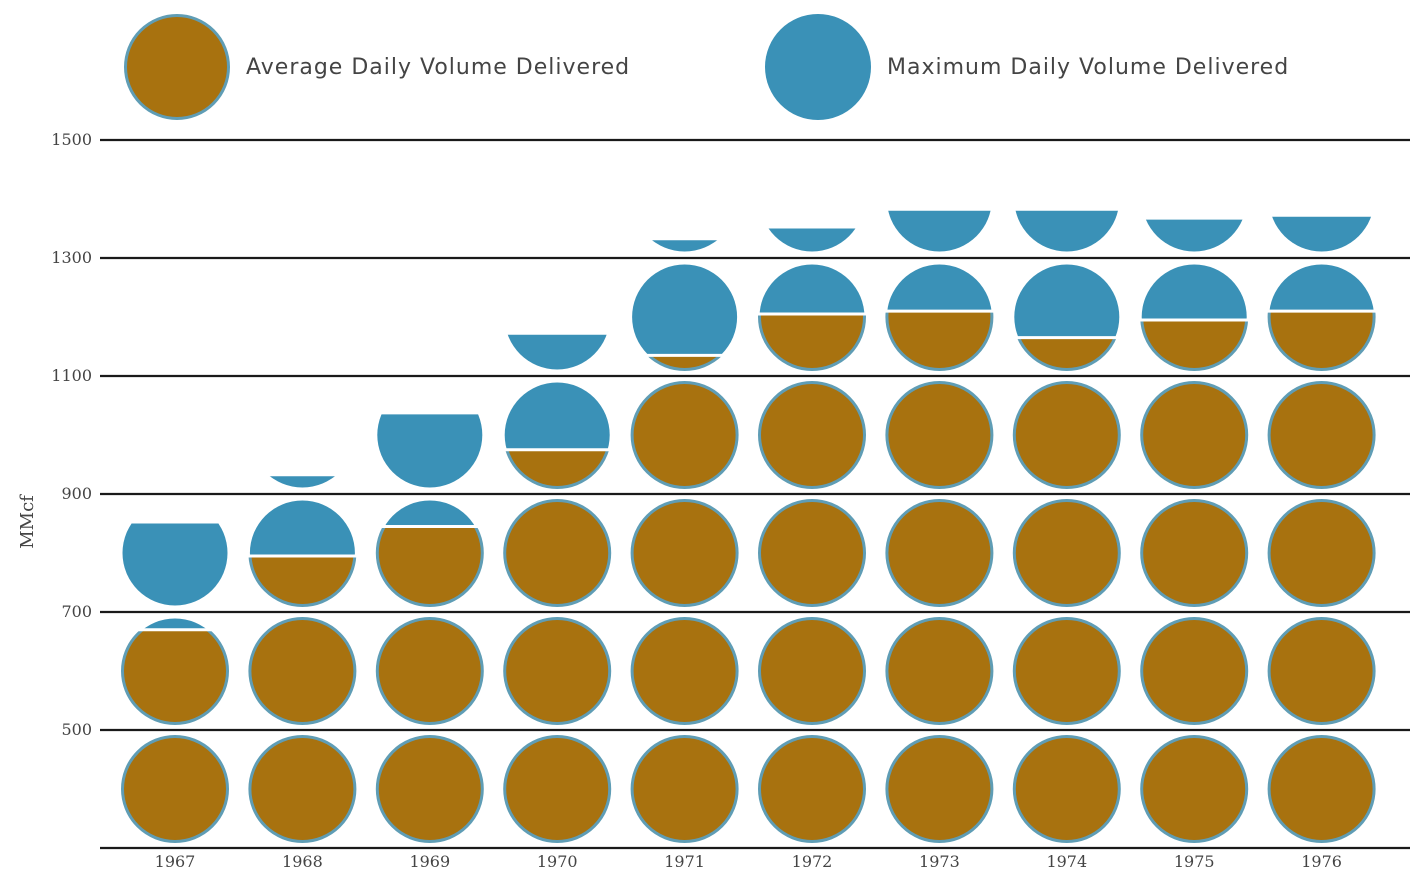 This screenshot has width=1416, height=873. I want to click on bar-1971, so click(685, 541).